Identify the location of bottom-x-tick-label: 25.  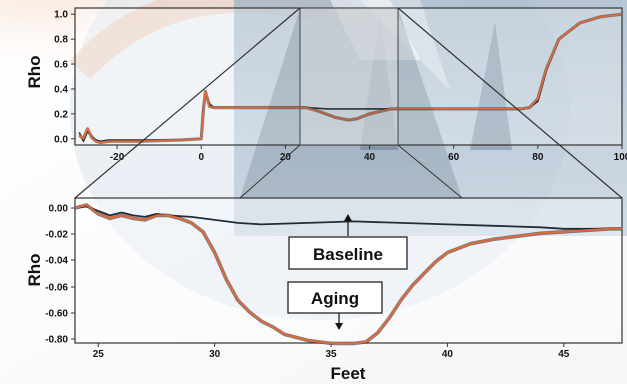
(99, 354).